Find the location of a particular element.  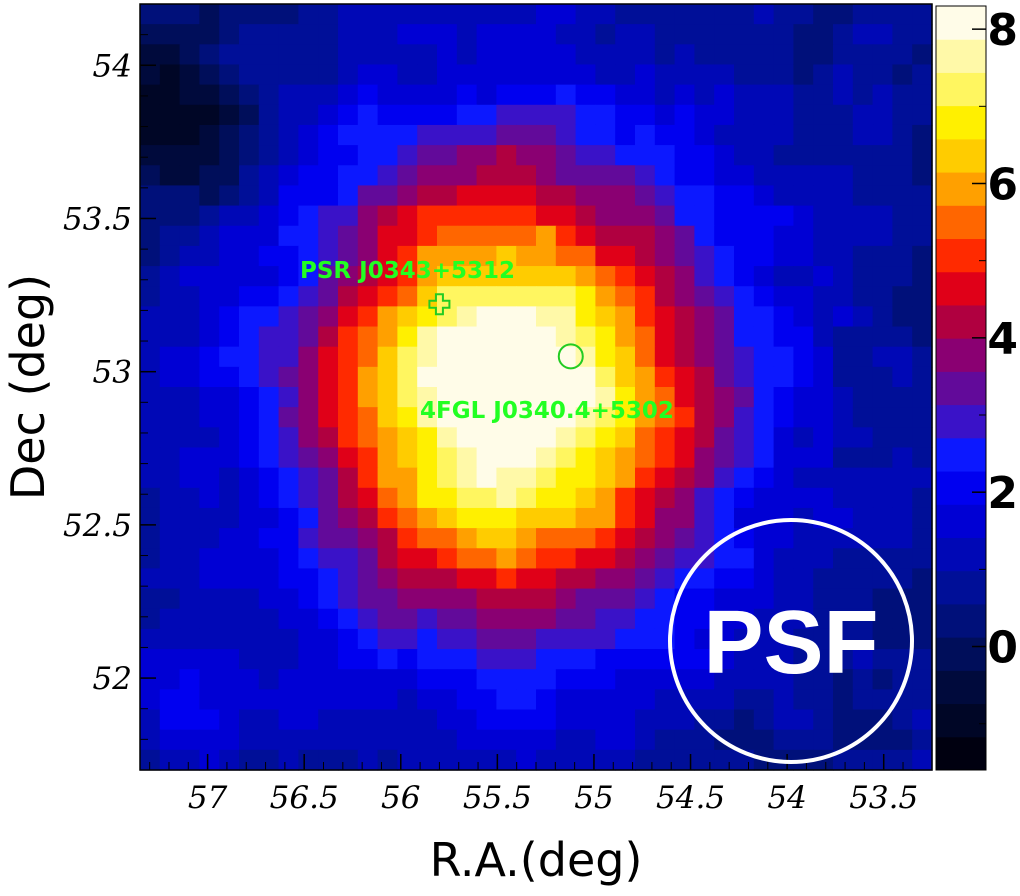

colorbar-tick-label: 8 is located at coordinates (1002, 30).